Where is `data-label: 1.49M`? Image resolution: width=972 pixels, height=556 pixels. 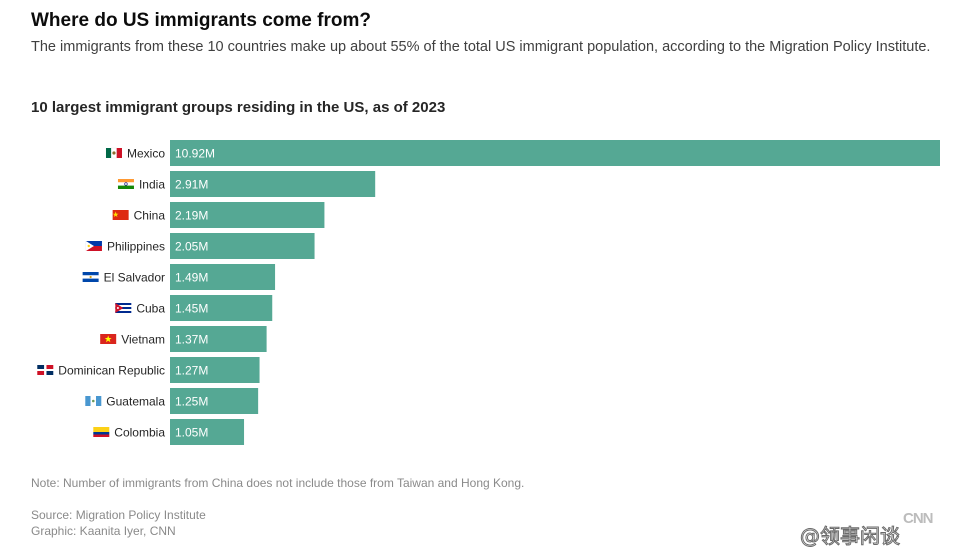
data-label: 1.49M is located at coordinates (191, 278).